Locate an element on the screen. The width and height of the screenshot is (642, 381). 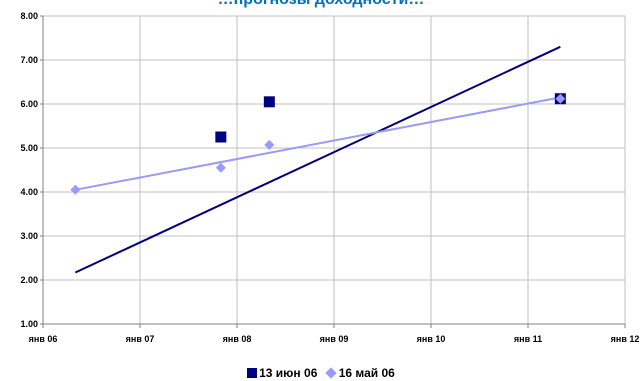
legend-diamond-marker-icon is located at coordinates (331, 373).